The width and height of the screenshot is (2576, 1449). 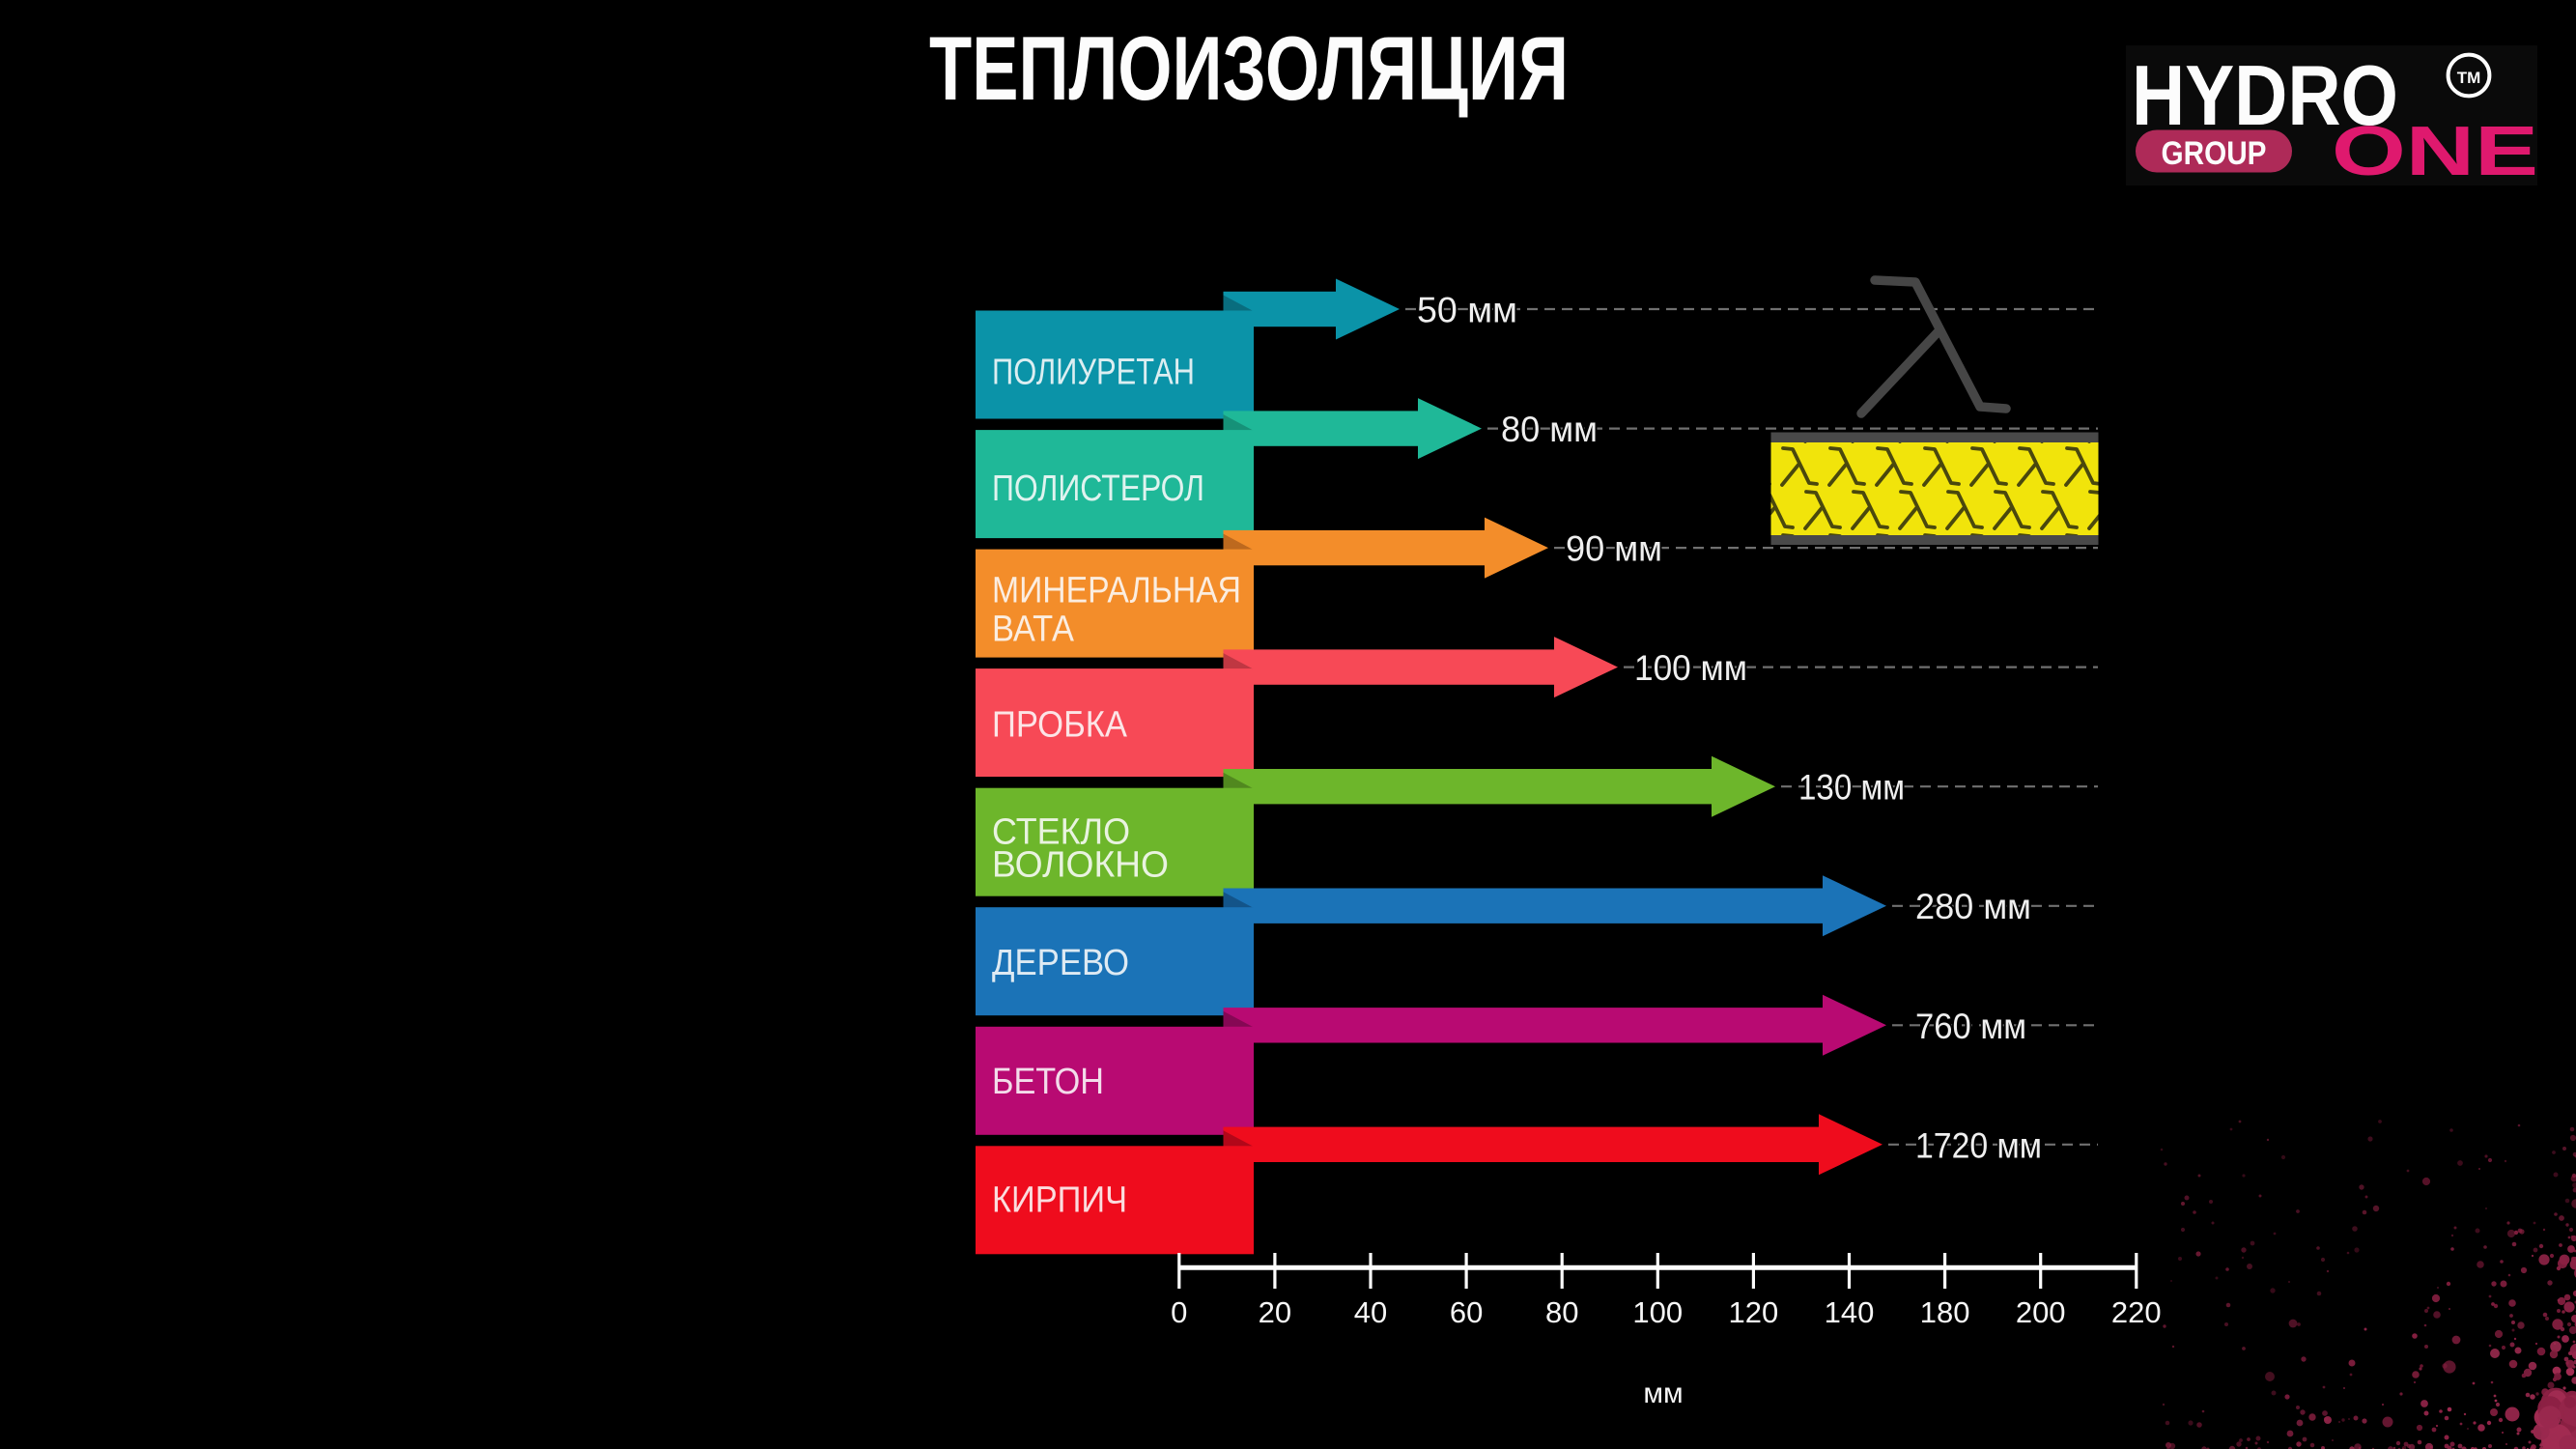 I want to click on svg-text: 90 мм, so click(x=1614, y=549).